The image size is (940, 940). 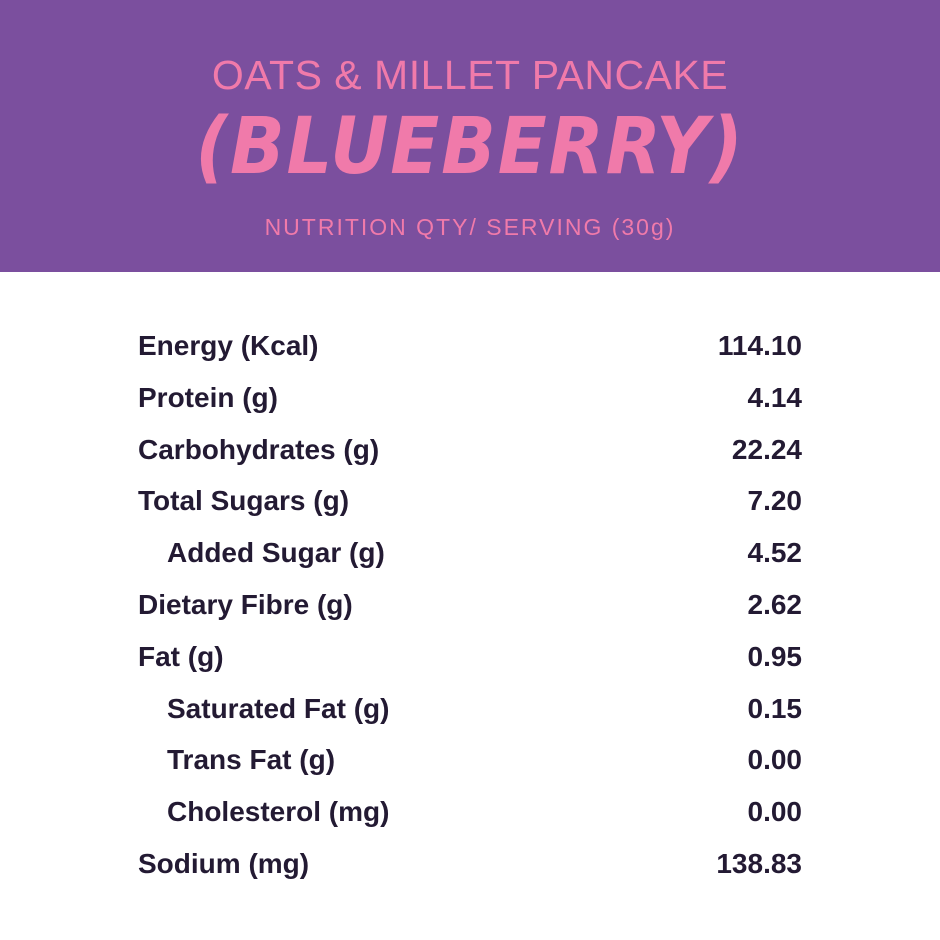 What do you see at coordinates (775, 397) in the screenshot?
I see `nutrient-value: 4.14` at bounding box center [775, 397].